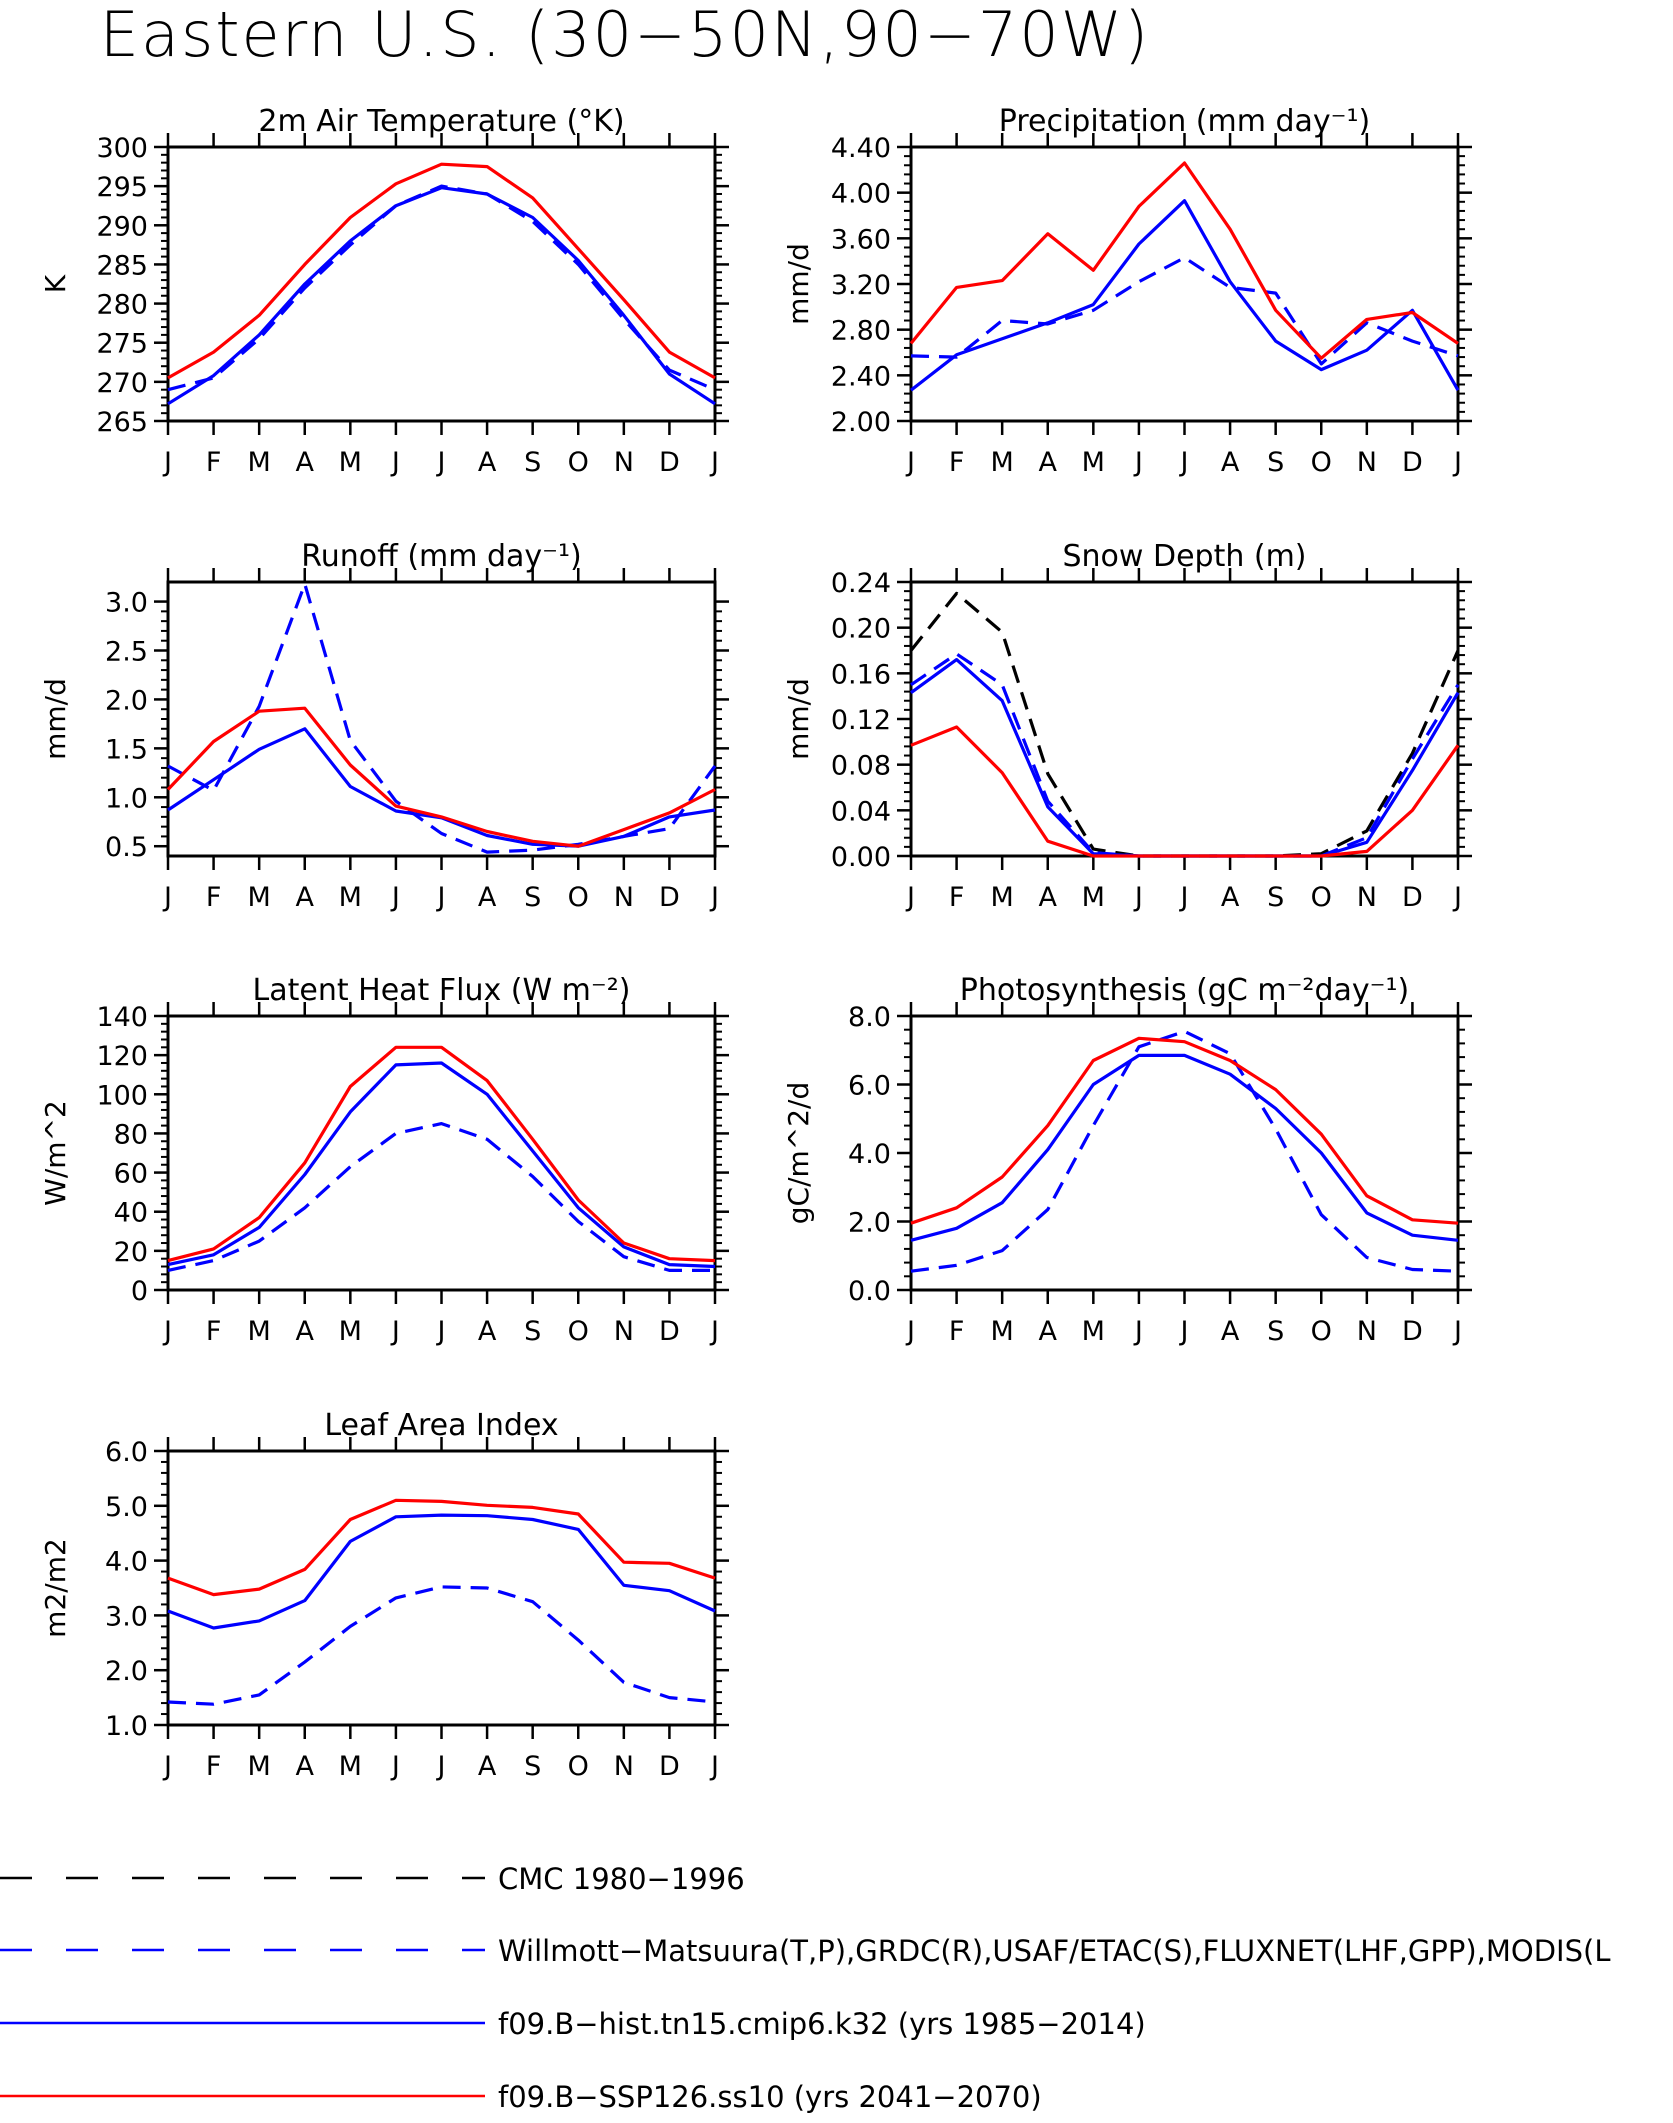  Describe the element at coordinates (621, 1879) in the screenshot. I see `legend-label-cmc: CMC 1980−1996` at that location.